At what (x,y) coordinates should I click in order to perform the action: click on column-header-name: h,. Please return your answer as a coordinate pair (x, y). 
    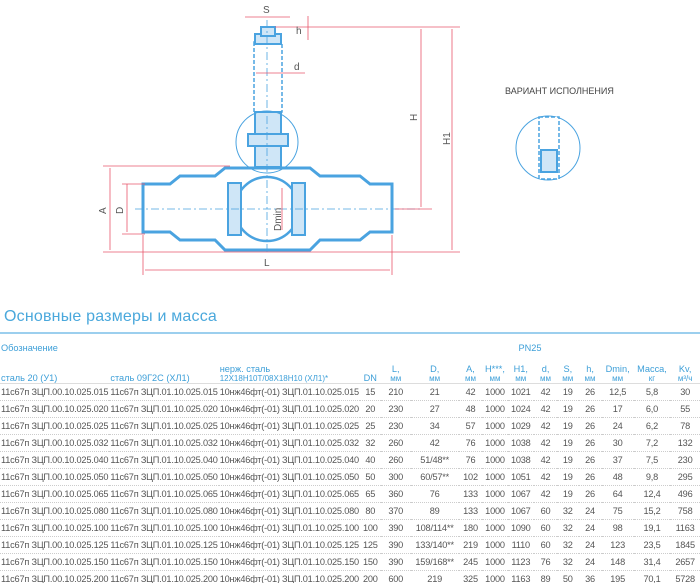
    Looking at the image, I should click on (590, 369).